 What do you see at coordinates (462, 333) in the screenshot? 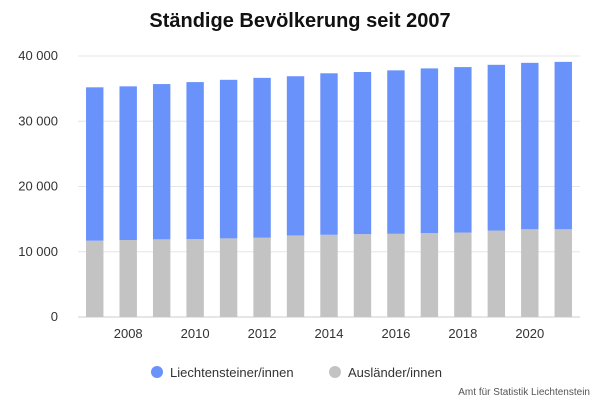
I see `x-tick-label: 2018` at bounding box center [462, 333].